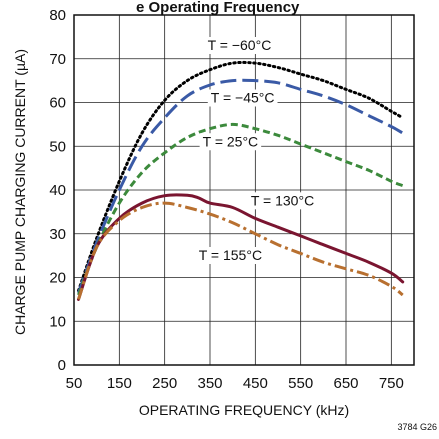 The height and width of the screenshot is (439, 439). I want to click on x-axis-title: OPERATING FREQUENCY (kHz), so click(244, 410).